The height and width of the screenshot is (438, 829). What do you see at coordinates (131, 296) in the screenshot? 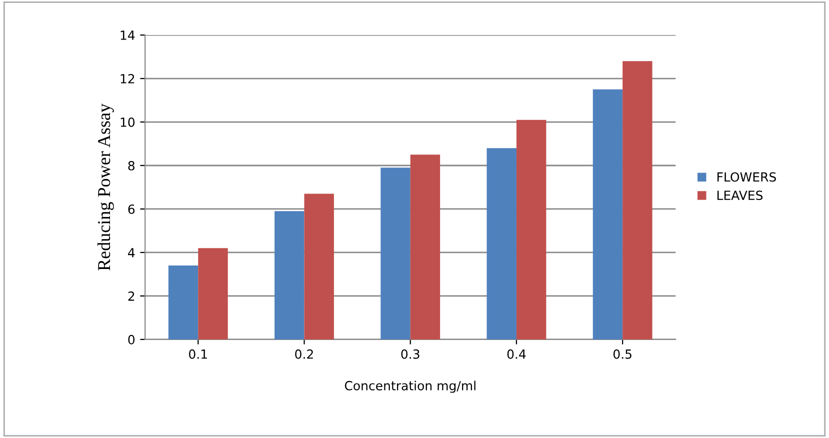
I see `y-tick-label: 2` at bounding box center [131, 296].